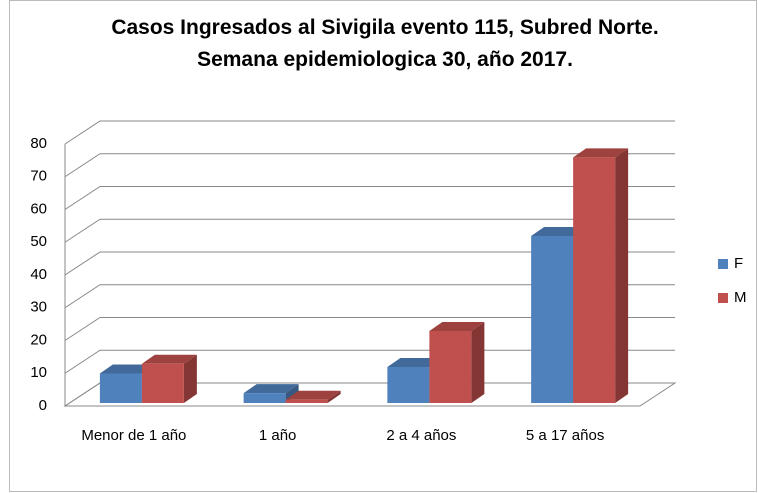  I want to click on x-tick-label: Menor de 1 año, so click(133, 435).